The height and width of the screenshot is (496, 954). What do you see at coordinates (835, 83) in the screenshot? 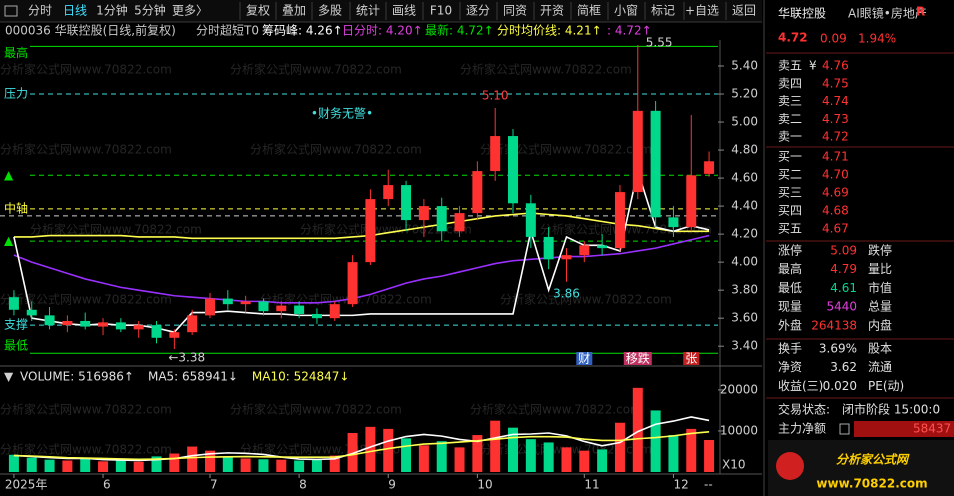
I see `ask-price: 4.75` at bounding box center [835, 83].